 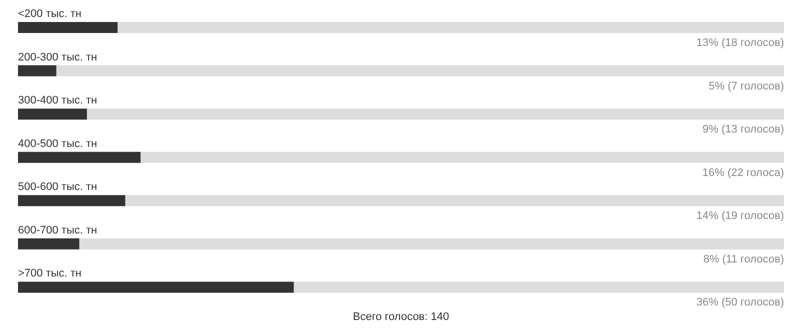 I want to click on y-tick-label: 600-700 тыс. тн, so click(x=58, y=230).